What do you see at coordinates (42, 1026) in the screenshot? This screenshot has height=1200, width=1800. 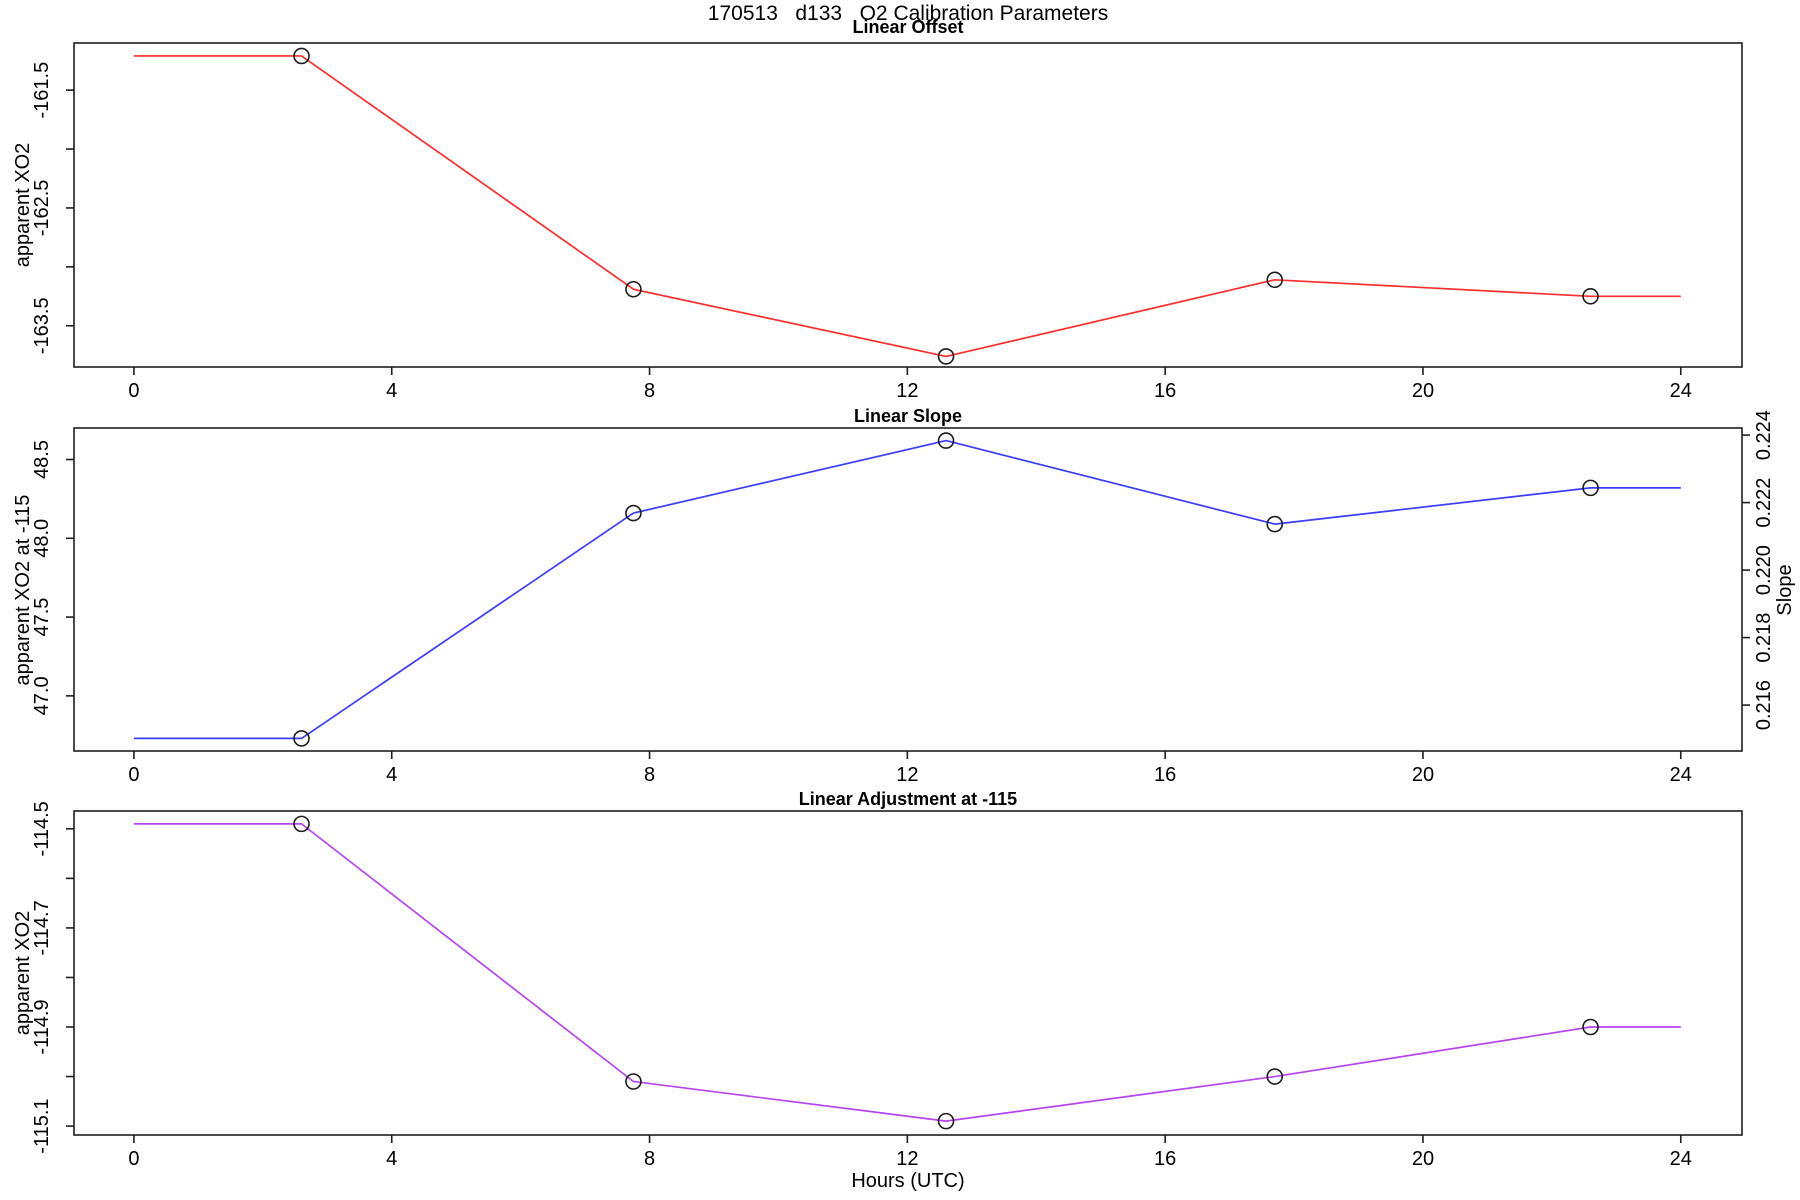 I see `y-tick-label: -114.9` at bounding box center [42, 1026].